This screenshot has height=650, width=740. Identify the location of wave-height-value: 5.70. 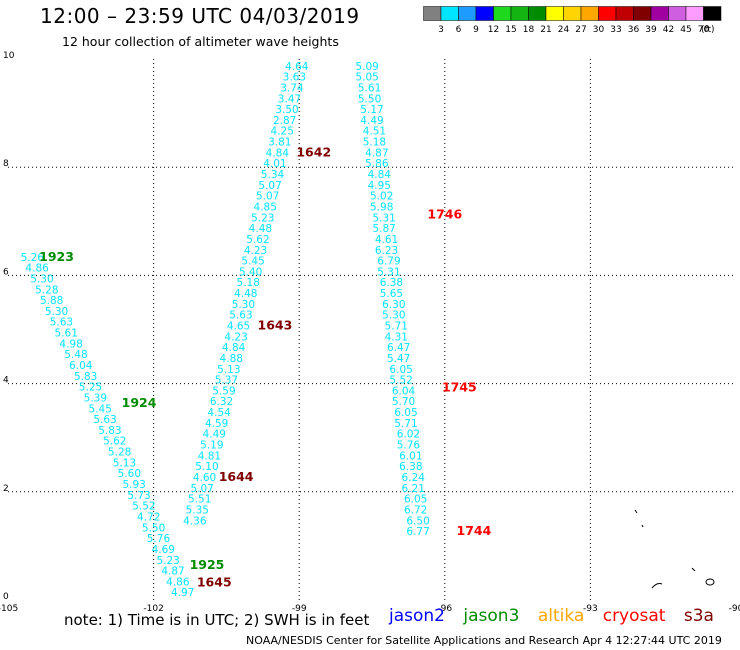
(403, 402).